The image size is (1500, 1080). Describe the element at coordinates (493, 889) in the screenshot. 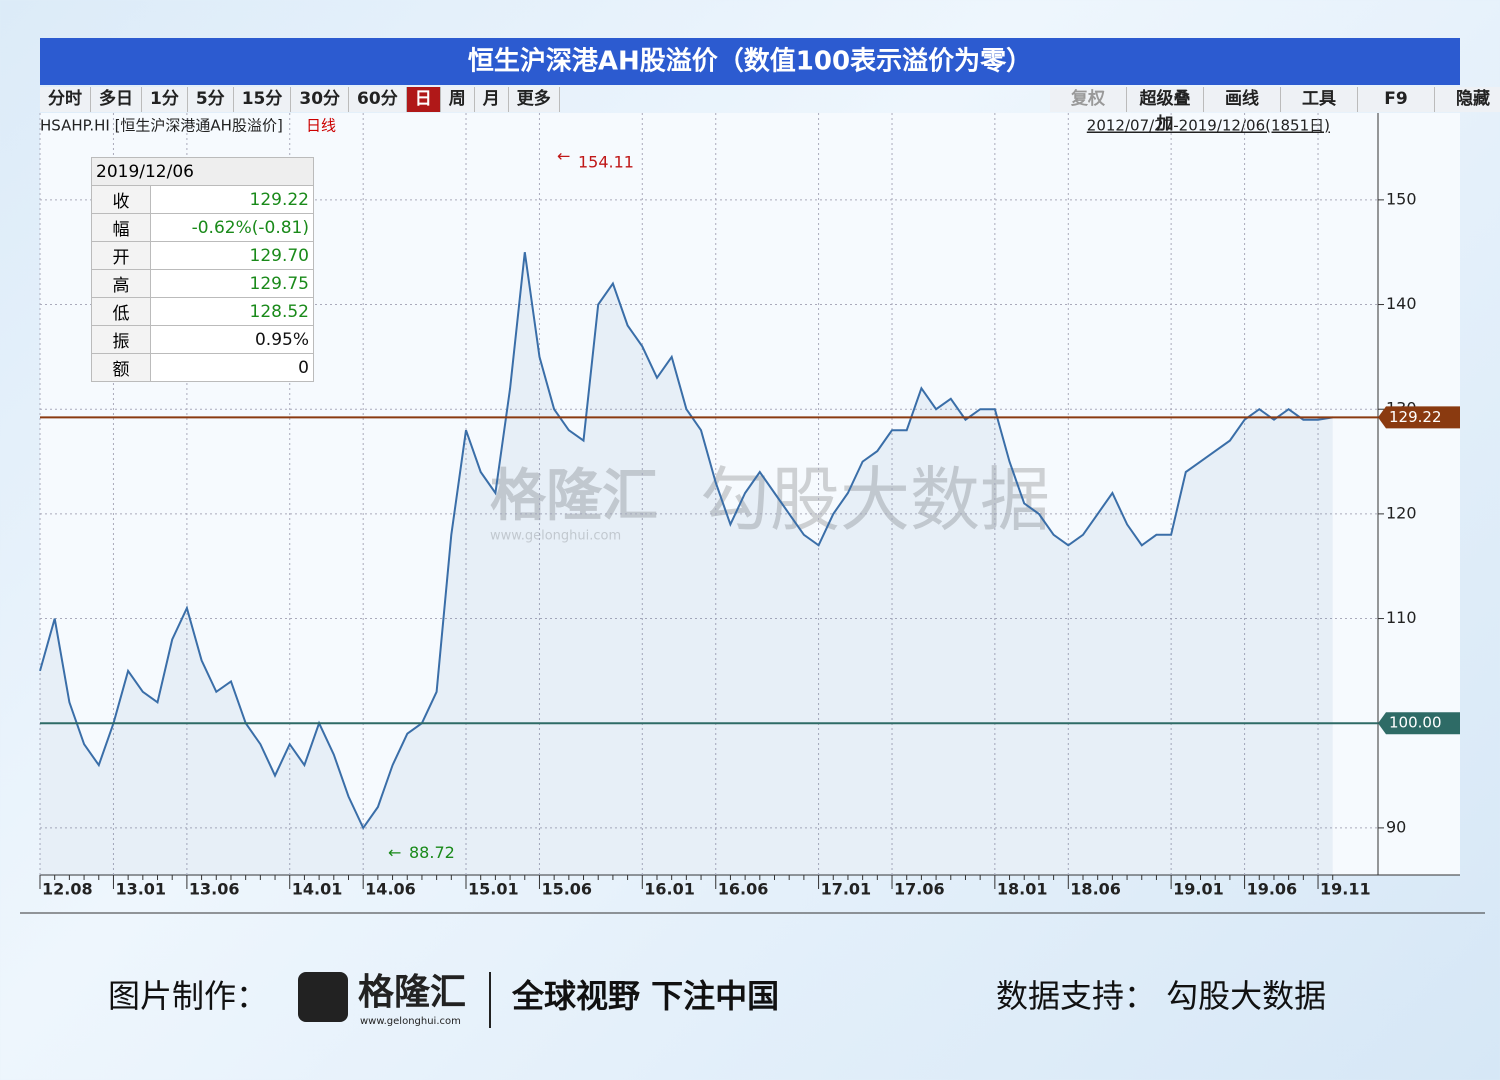

I see `x-tick-label: 15.01` at that location.